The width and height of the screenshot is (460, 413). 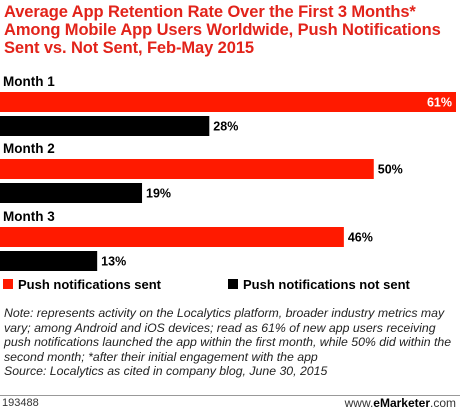 What do you see at coordinates (230, 395) in the screenshot?
I see `footer-divider` at bounding box center [230, 395].